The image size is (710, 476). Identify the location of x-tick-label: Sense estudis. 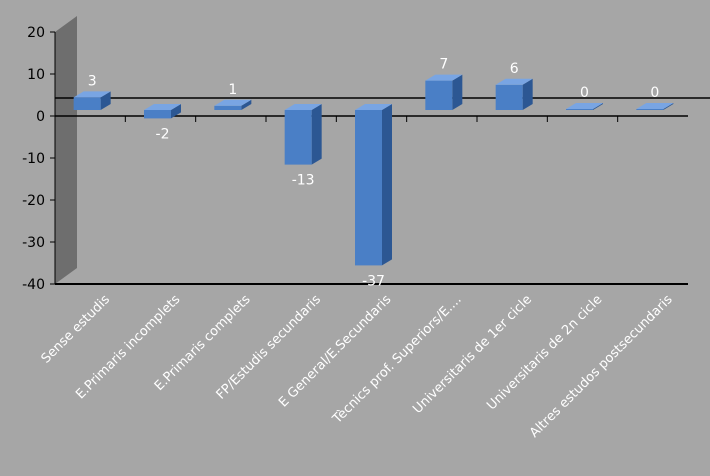
(76, 329).